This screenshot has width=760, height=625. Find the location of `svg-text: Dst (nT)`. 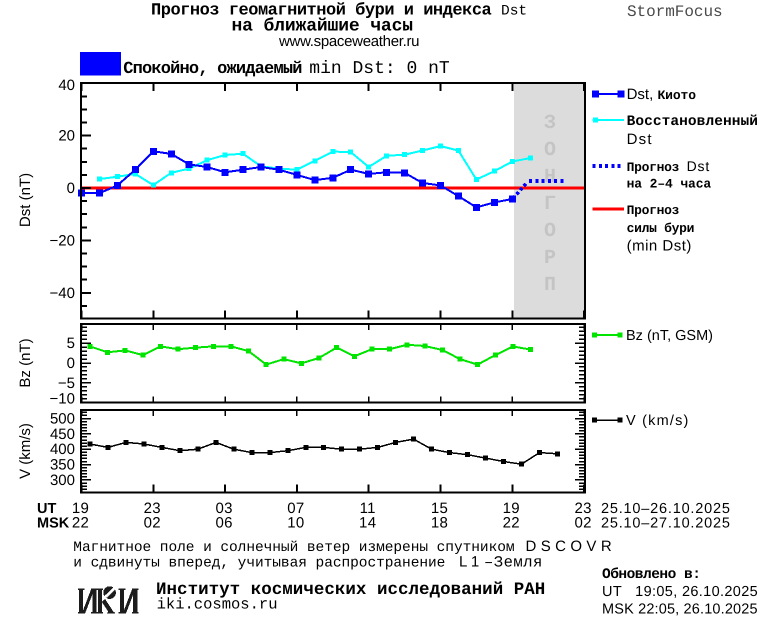

svg-text: Dst (nT) is located at coordinates (25, 200).